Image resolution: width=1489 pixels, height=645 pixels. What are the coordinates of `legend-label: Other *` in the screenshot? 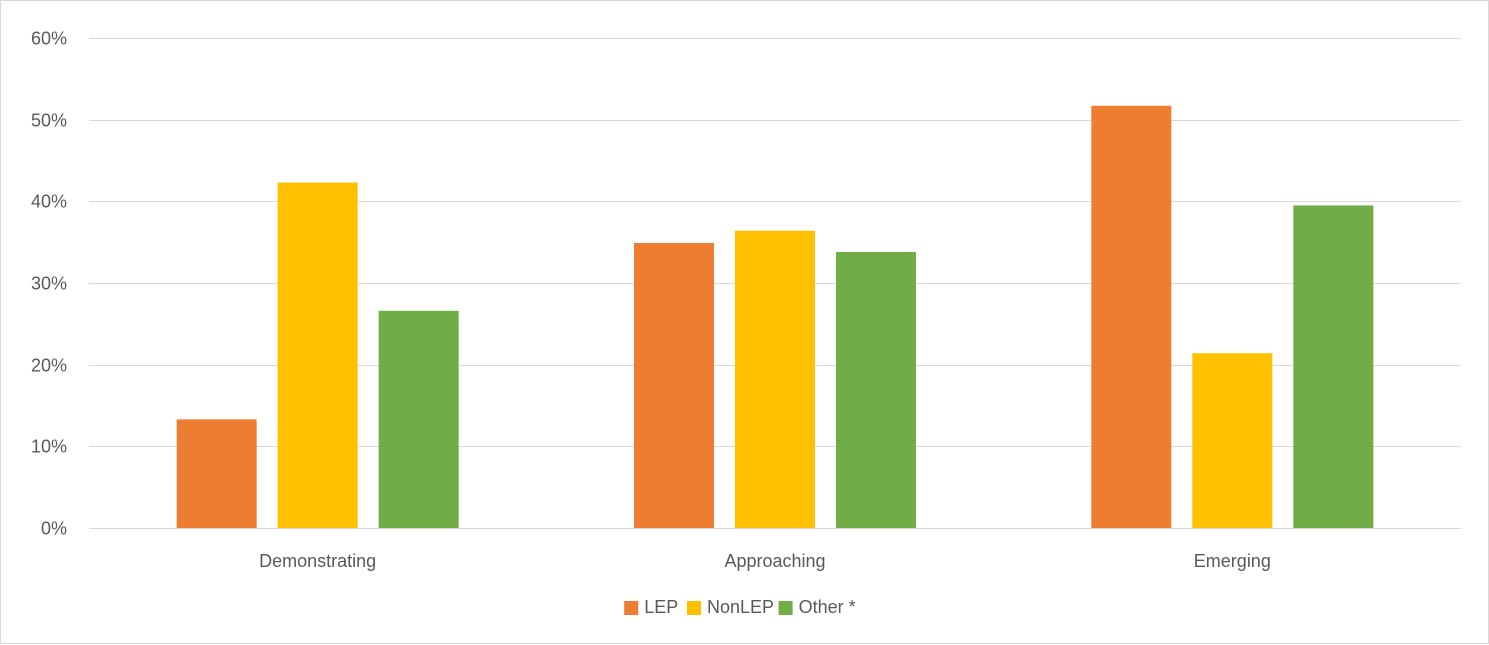 It's located at (827, 607).